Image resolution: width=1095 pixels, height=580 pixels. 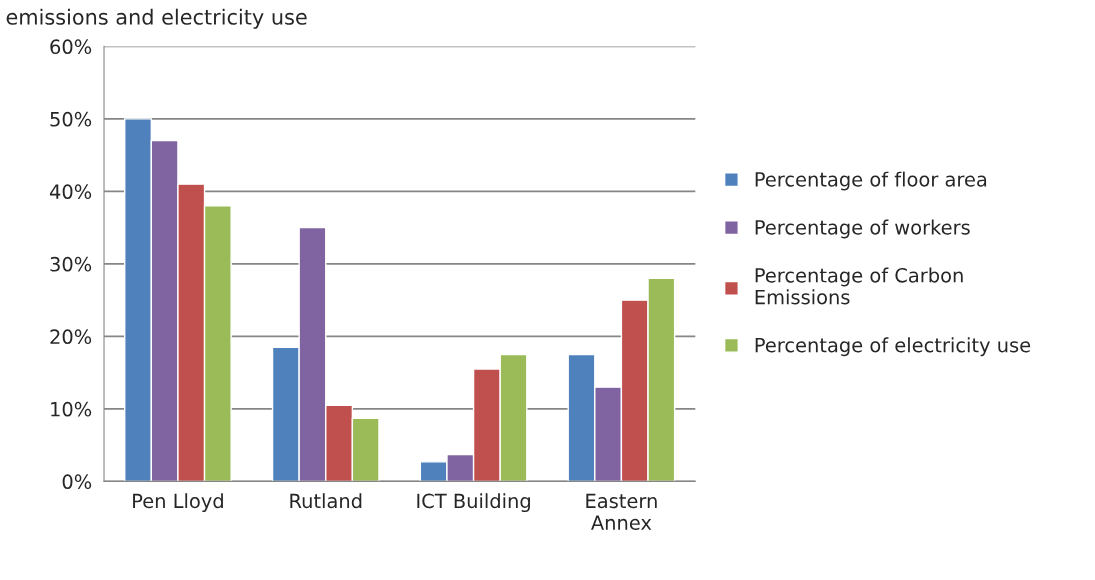 What do you see at coordinates (71, 47) in the screenshot?
I see `y-tick-label: 60%` at bounding box center [71, 47].